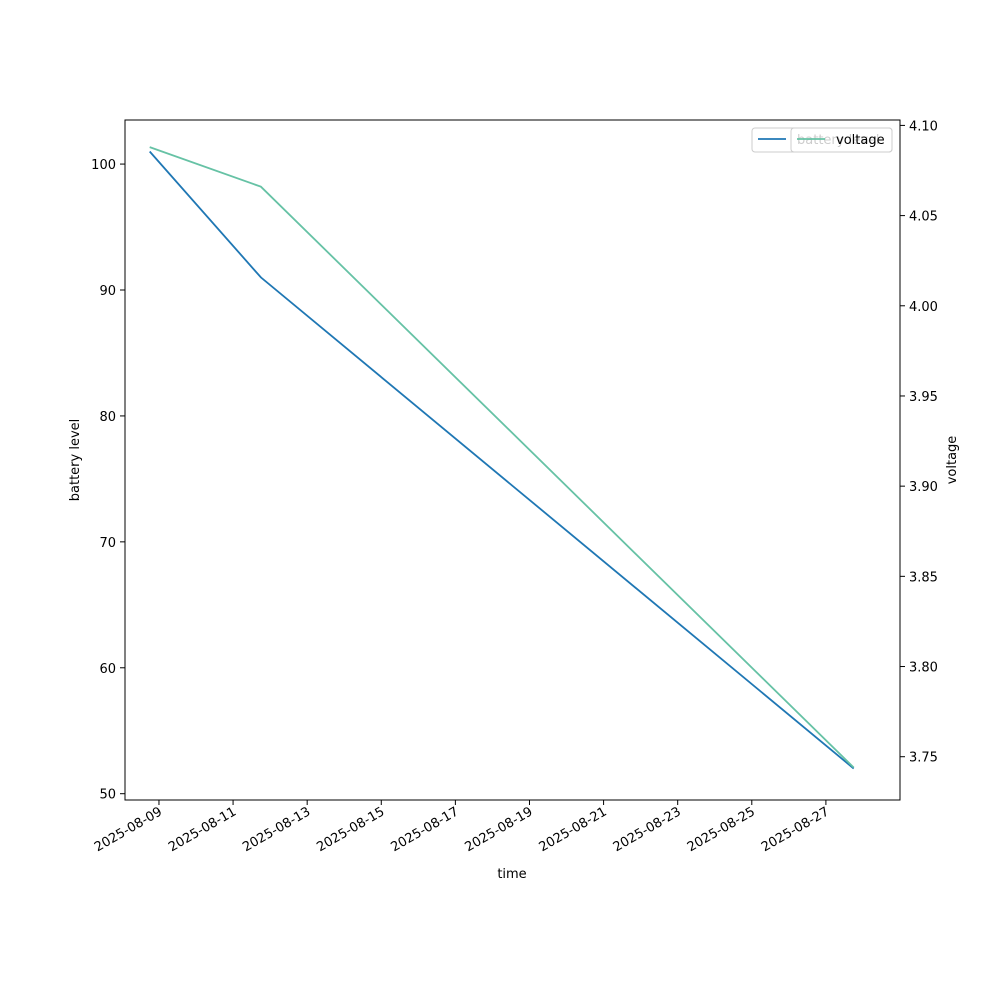 The height and width of the screenshot is (1000, 1000). Describe the element at coordinates (128, 829) in the screenshot. I see `x-tick-label: 2025-08-09` at that location.